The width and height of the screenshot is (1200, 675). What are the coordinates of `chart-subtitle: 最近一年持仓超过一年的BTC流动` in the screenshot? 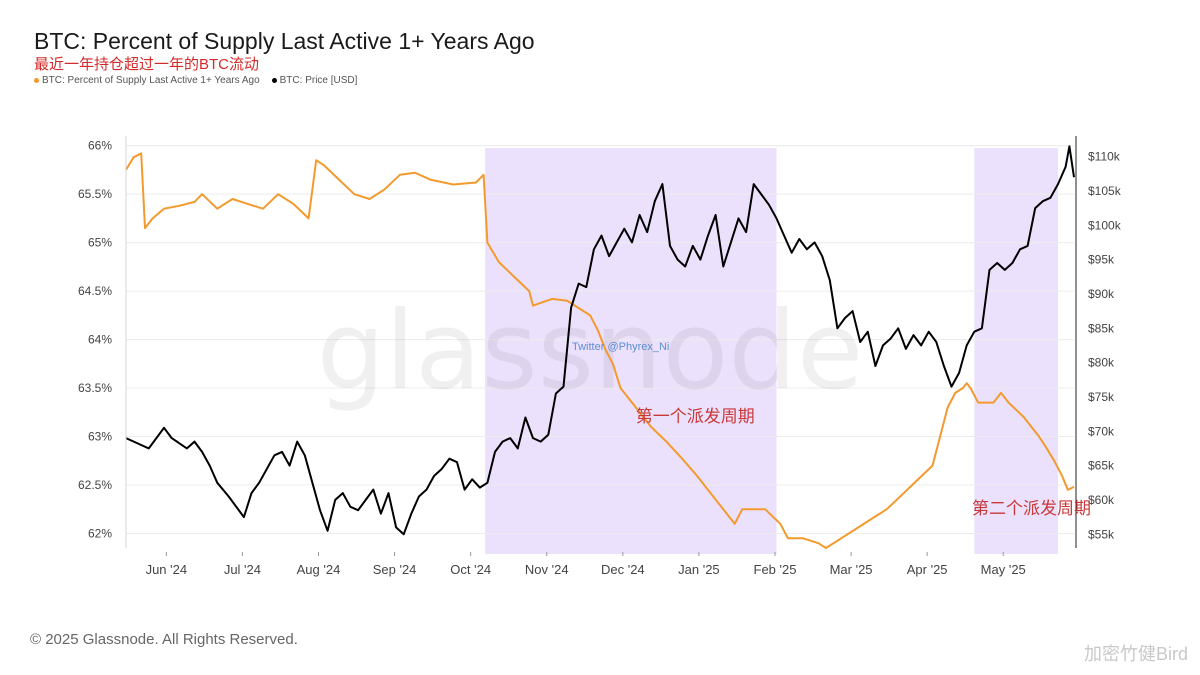 It's located at (147, 64).